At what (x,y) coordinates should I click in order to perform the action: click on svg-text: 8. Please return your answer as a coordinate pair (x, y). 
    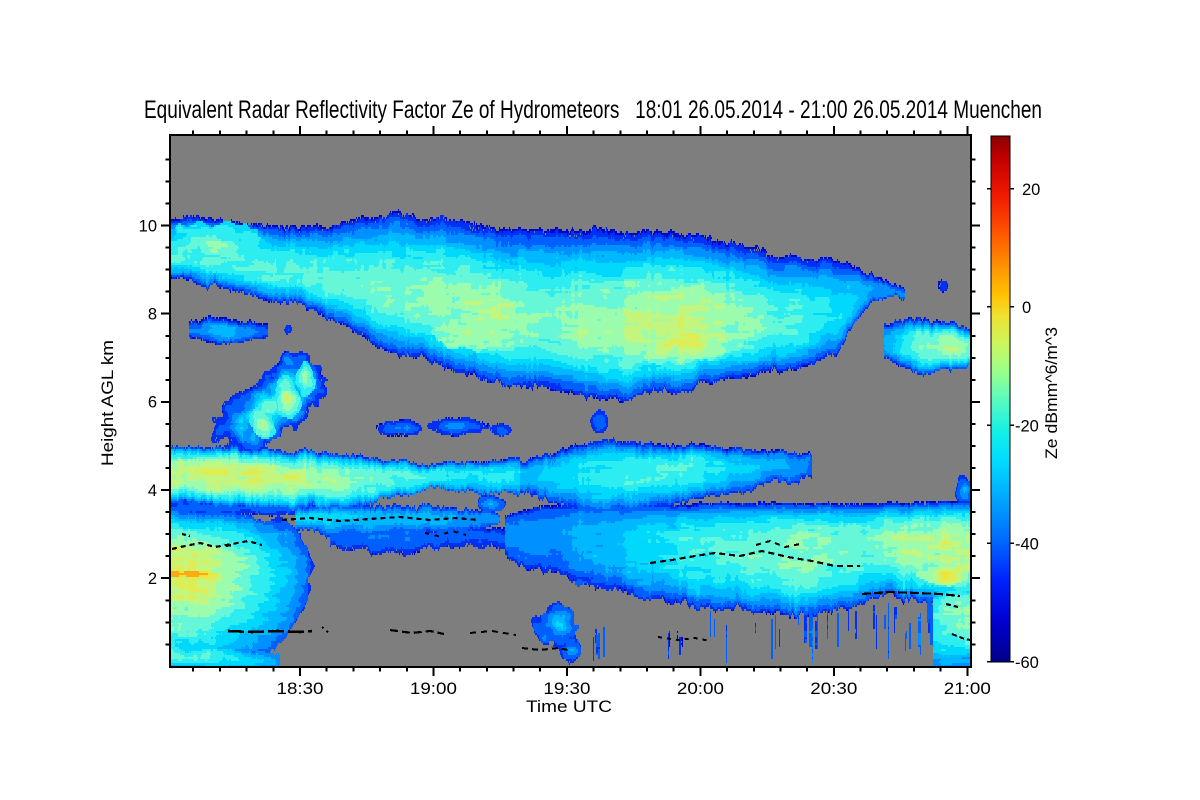
    Looking at the image, I should click on (152, 315).